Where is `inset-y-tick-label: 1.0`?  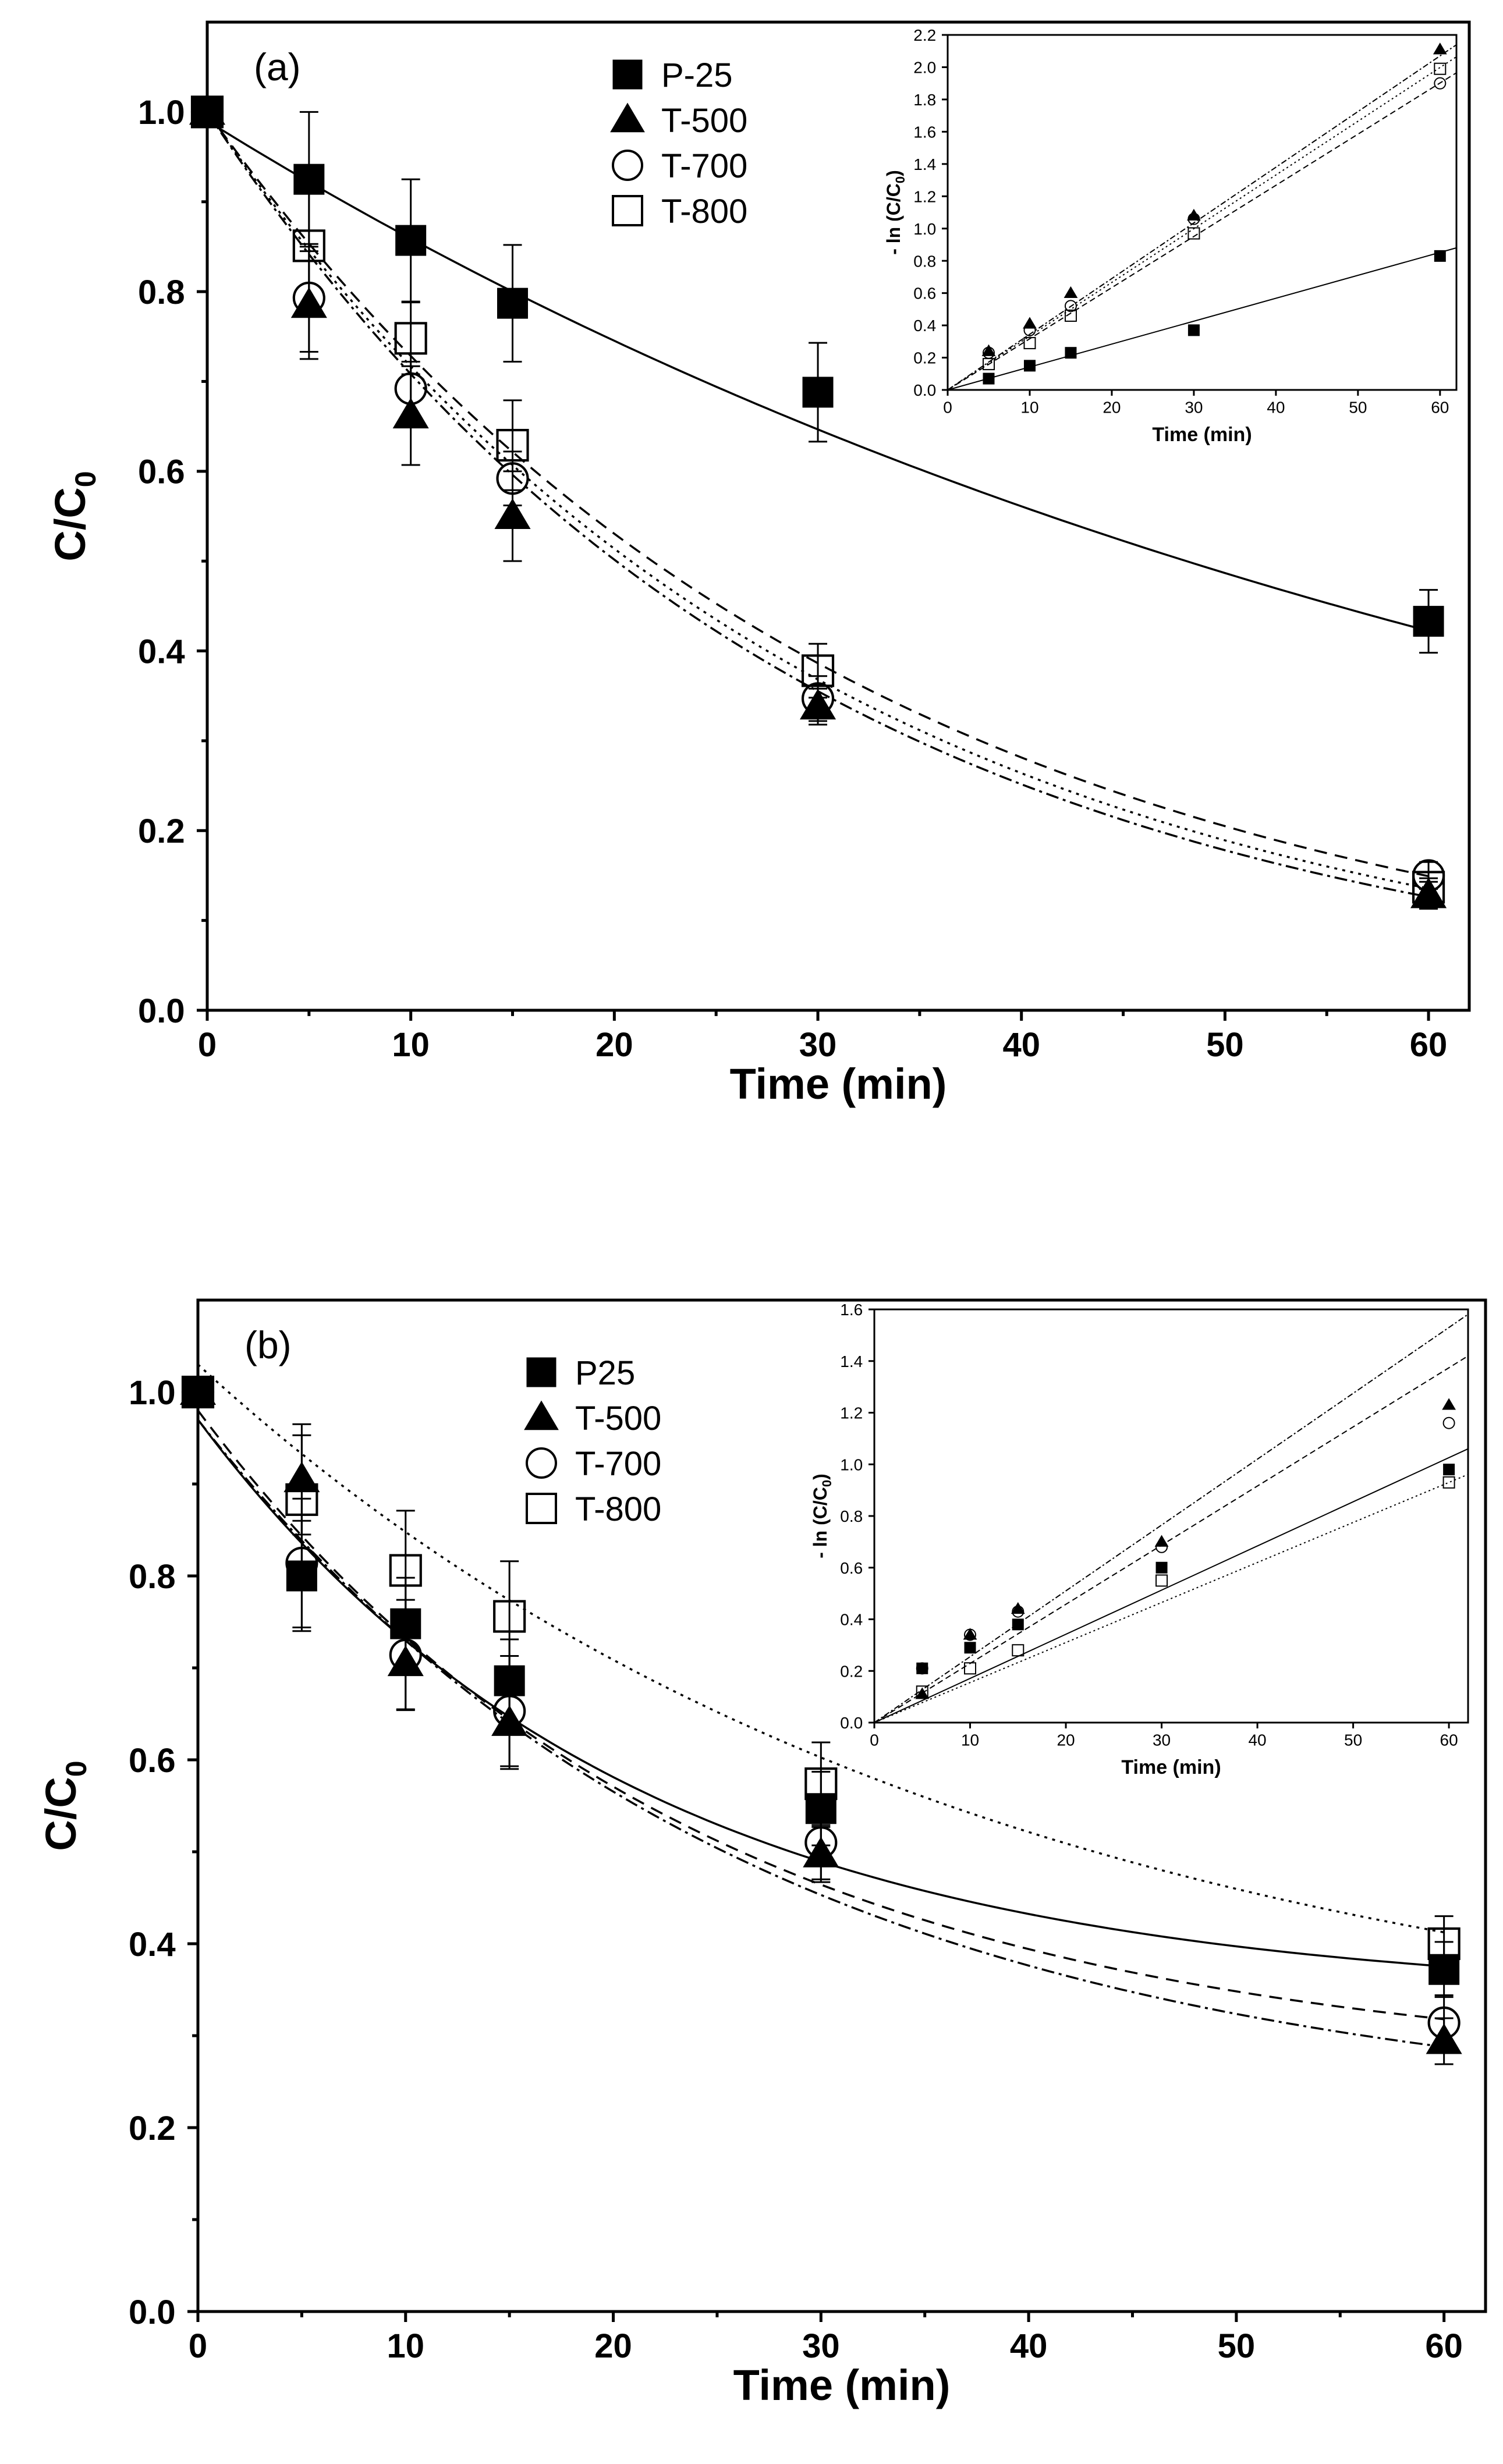
inset-y-tick-label: 1.0 is located at coordinates (924, 229).